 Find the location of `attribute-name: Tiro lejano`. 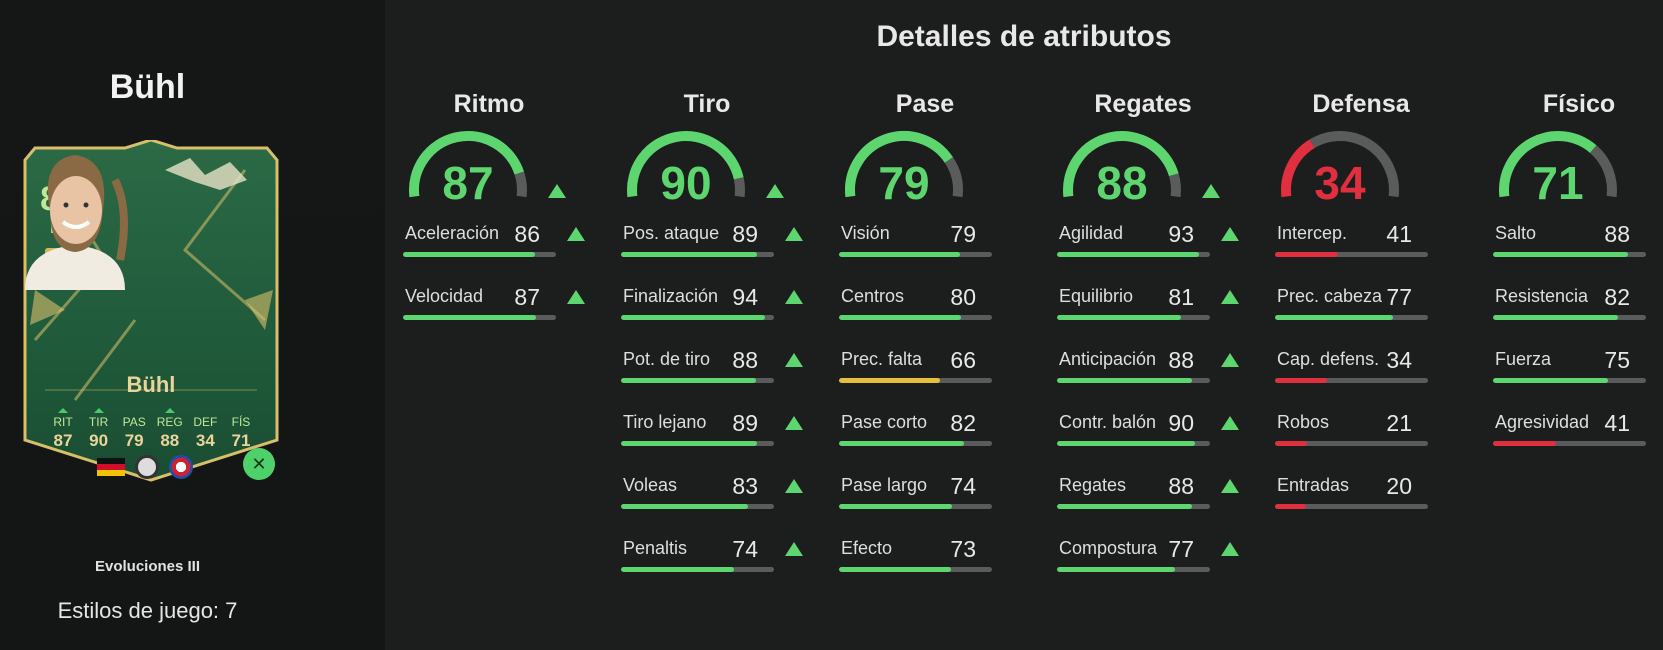

attribute-name: Tiro lejano is located at coordinates (665, 422).